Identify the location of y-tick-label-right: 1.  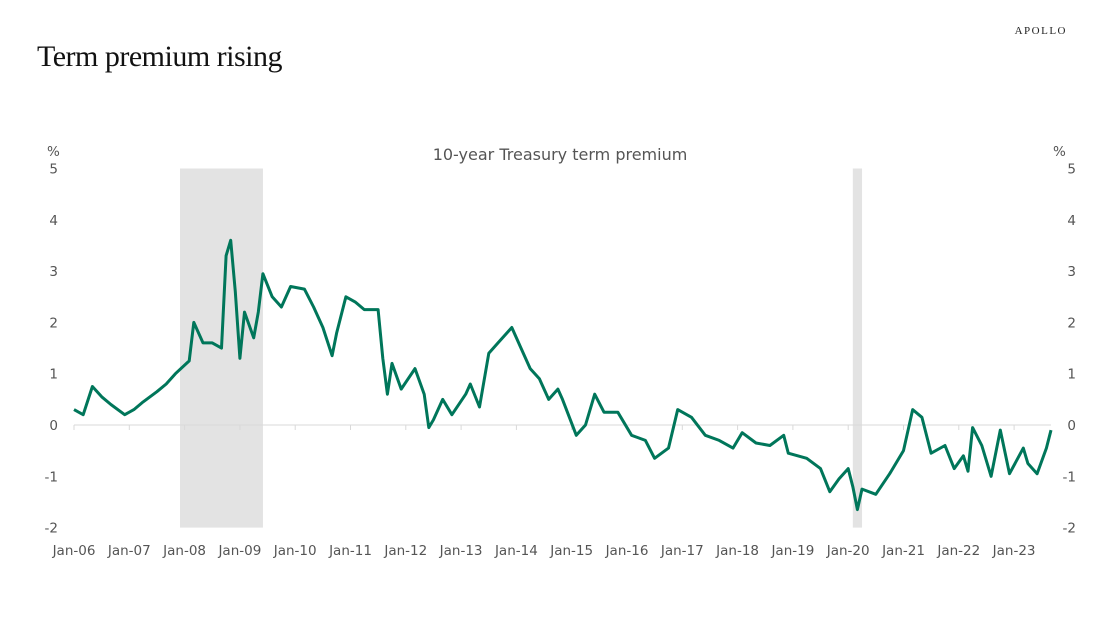
(1071, 375).